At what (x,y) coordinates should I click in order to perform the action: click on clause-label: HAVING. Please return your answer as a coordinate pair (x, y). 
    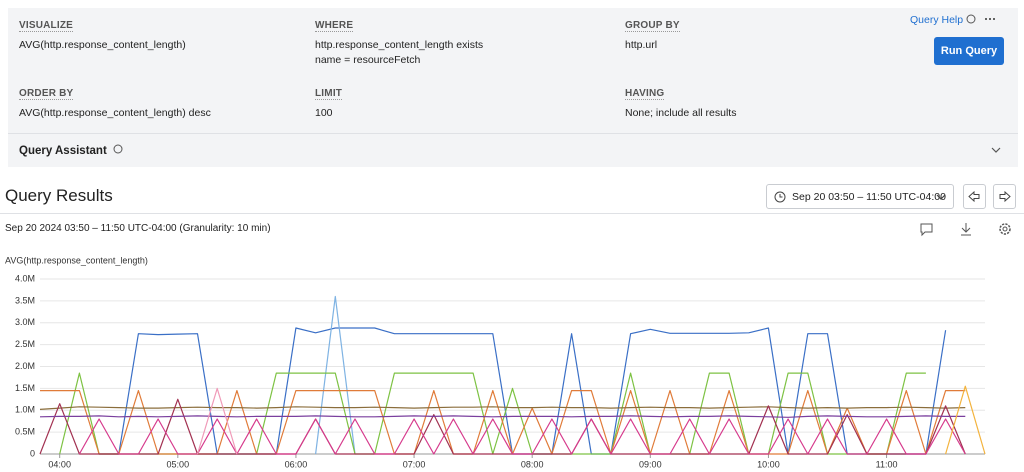
    Looking at the image, I should click on (645, 94).